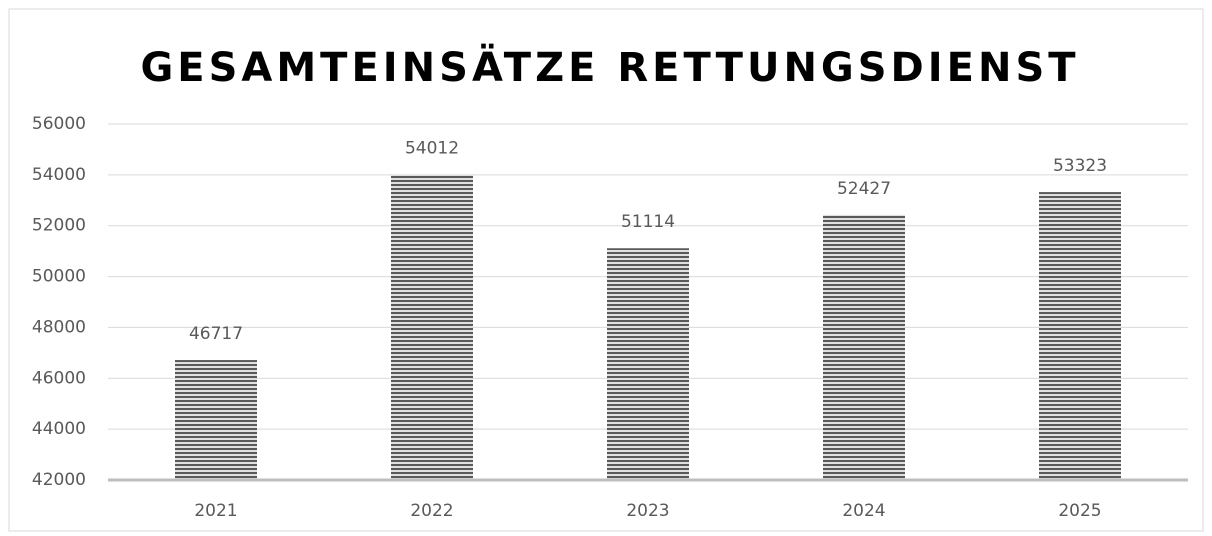  I want to click on y-tick-label: 52000, so click(59, 226).